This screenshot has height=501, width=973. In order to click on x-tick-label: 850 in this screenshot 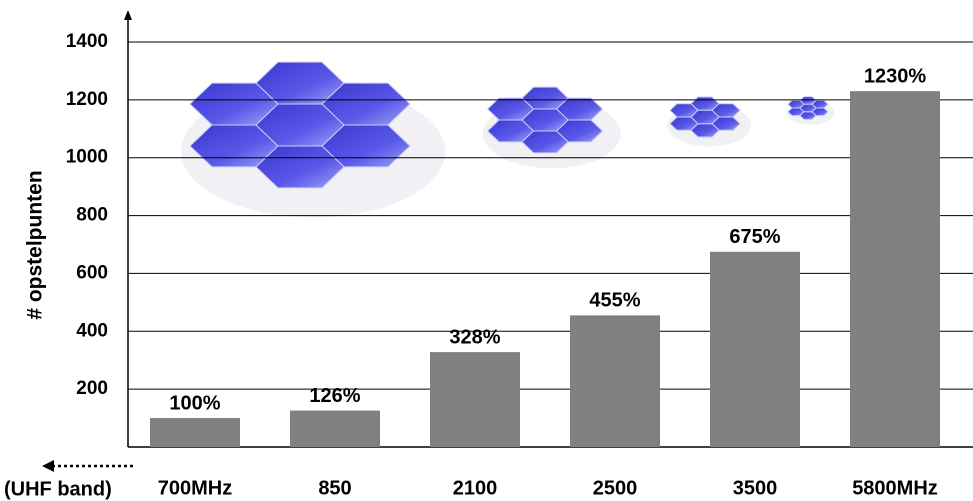, I will do `click(334, 488)`.